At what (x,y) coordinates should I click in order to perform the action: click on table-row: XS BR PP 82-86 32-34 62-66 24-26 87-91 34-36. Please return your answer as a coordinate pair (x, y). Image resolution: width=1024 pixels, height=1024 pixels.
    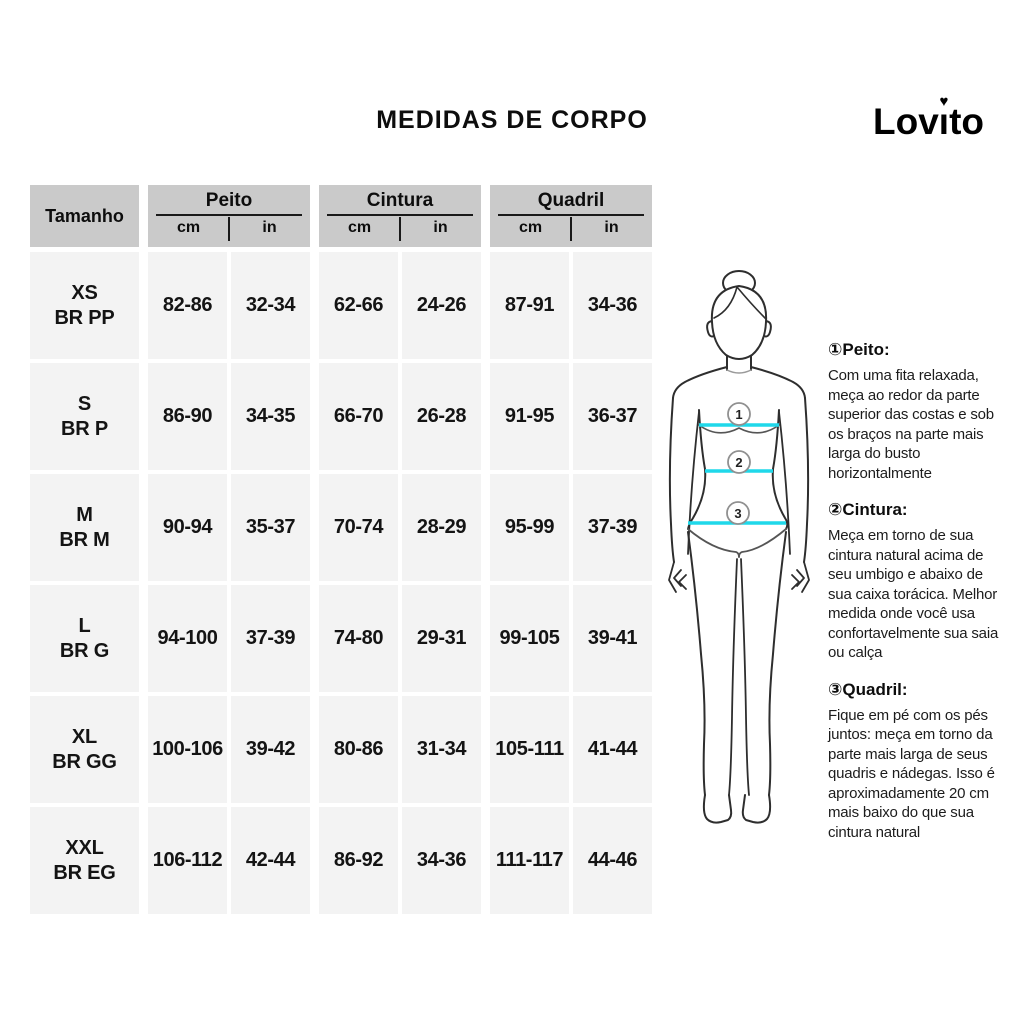
    Looking at the image, I should click on (342, 305).